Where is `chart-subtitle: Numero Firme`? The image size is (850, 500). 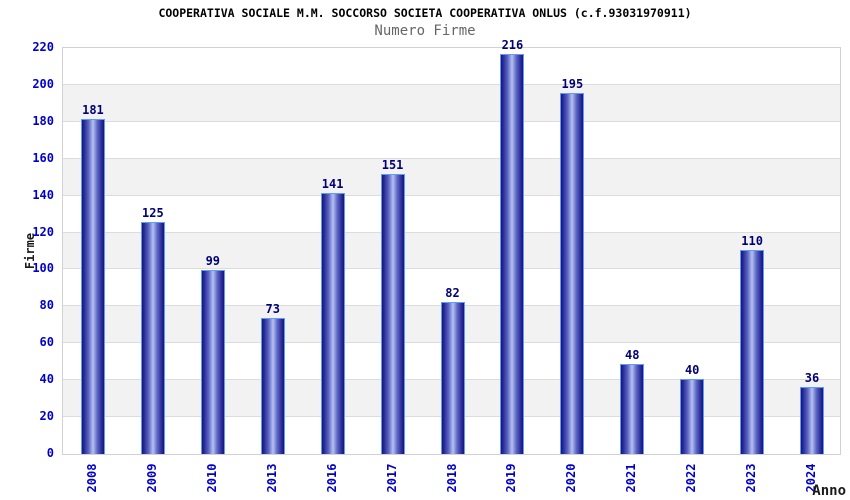
chart-subtitle: Numero Firme is located at coordinates (425, 31).